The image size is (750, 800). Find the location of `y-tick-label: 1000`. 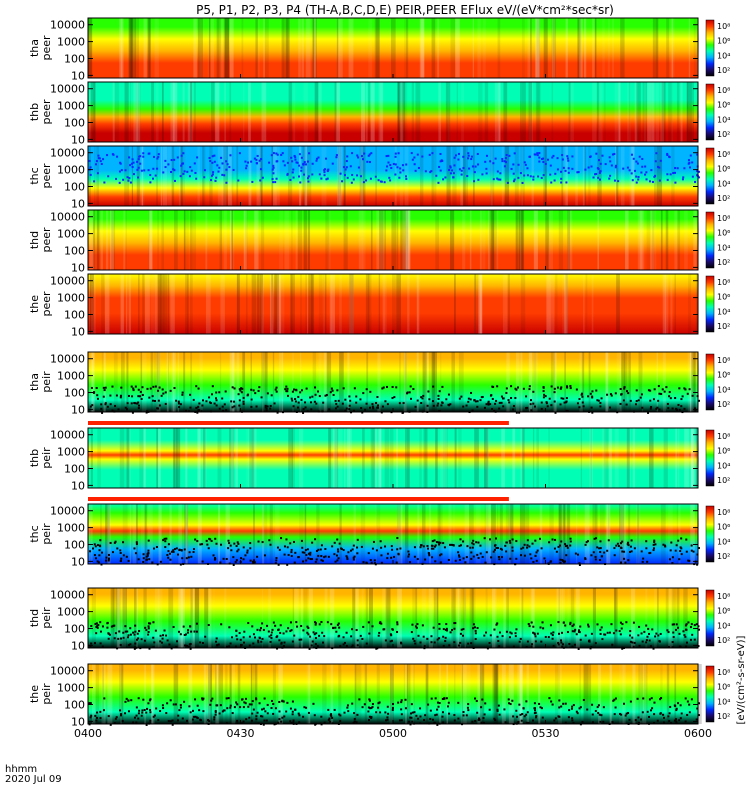

y-tick-label: 1000 is located at coordinates (71, 612).